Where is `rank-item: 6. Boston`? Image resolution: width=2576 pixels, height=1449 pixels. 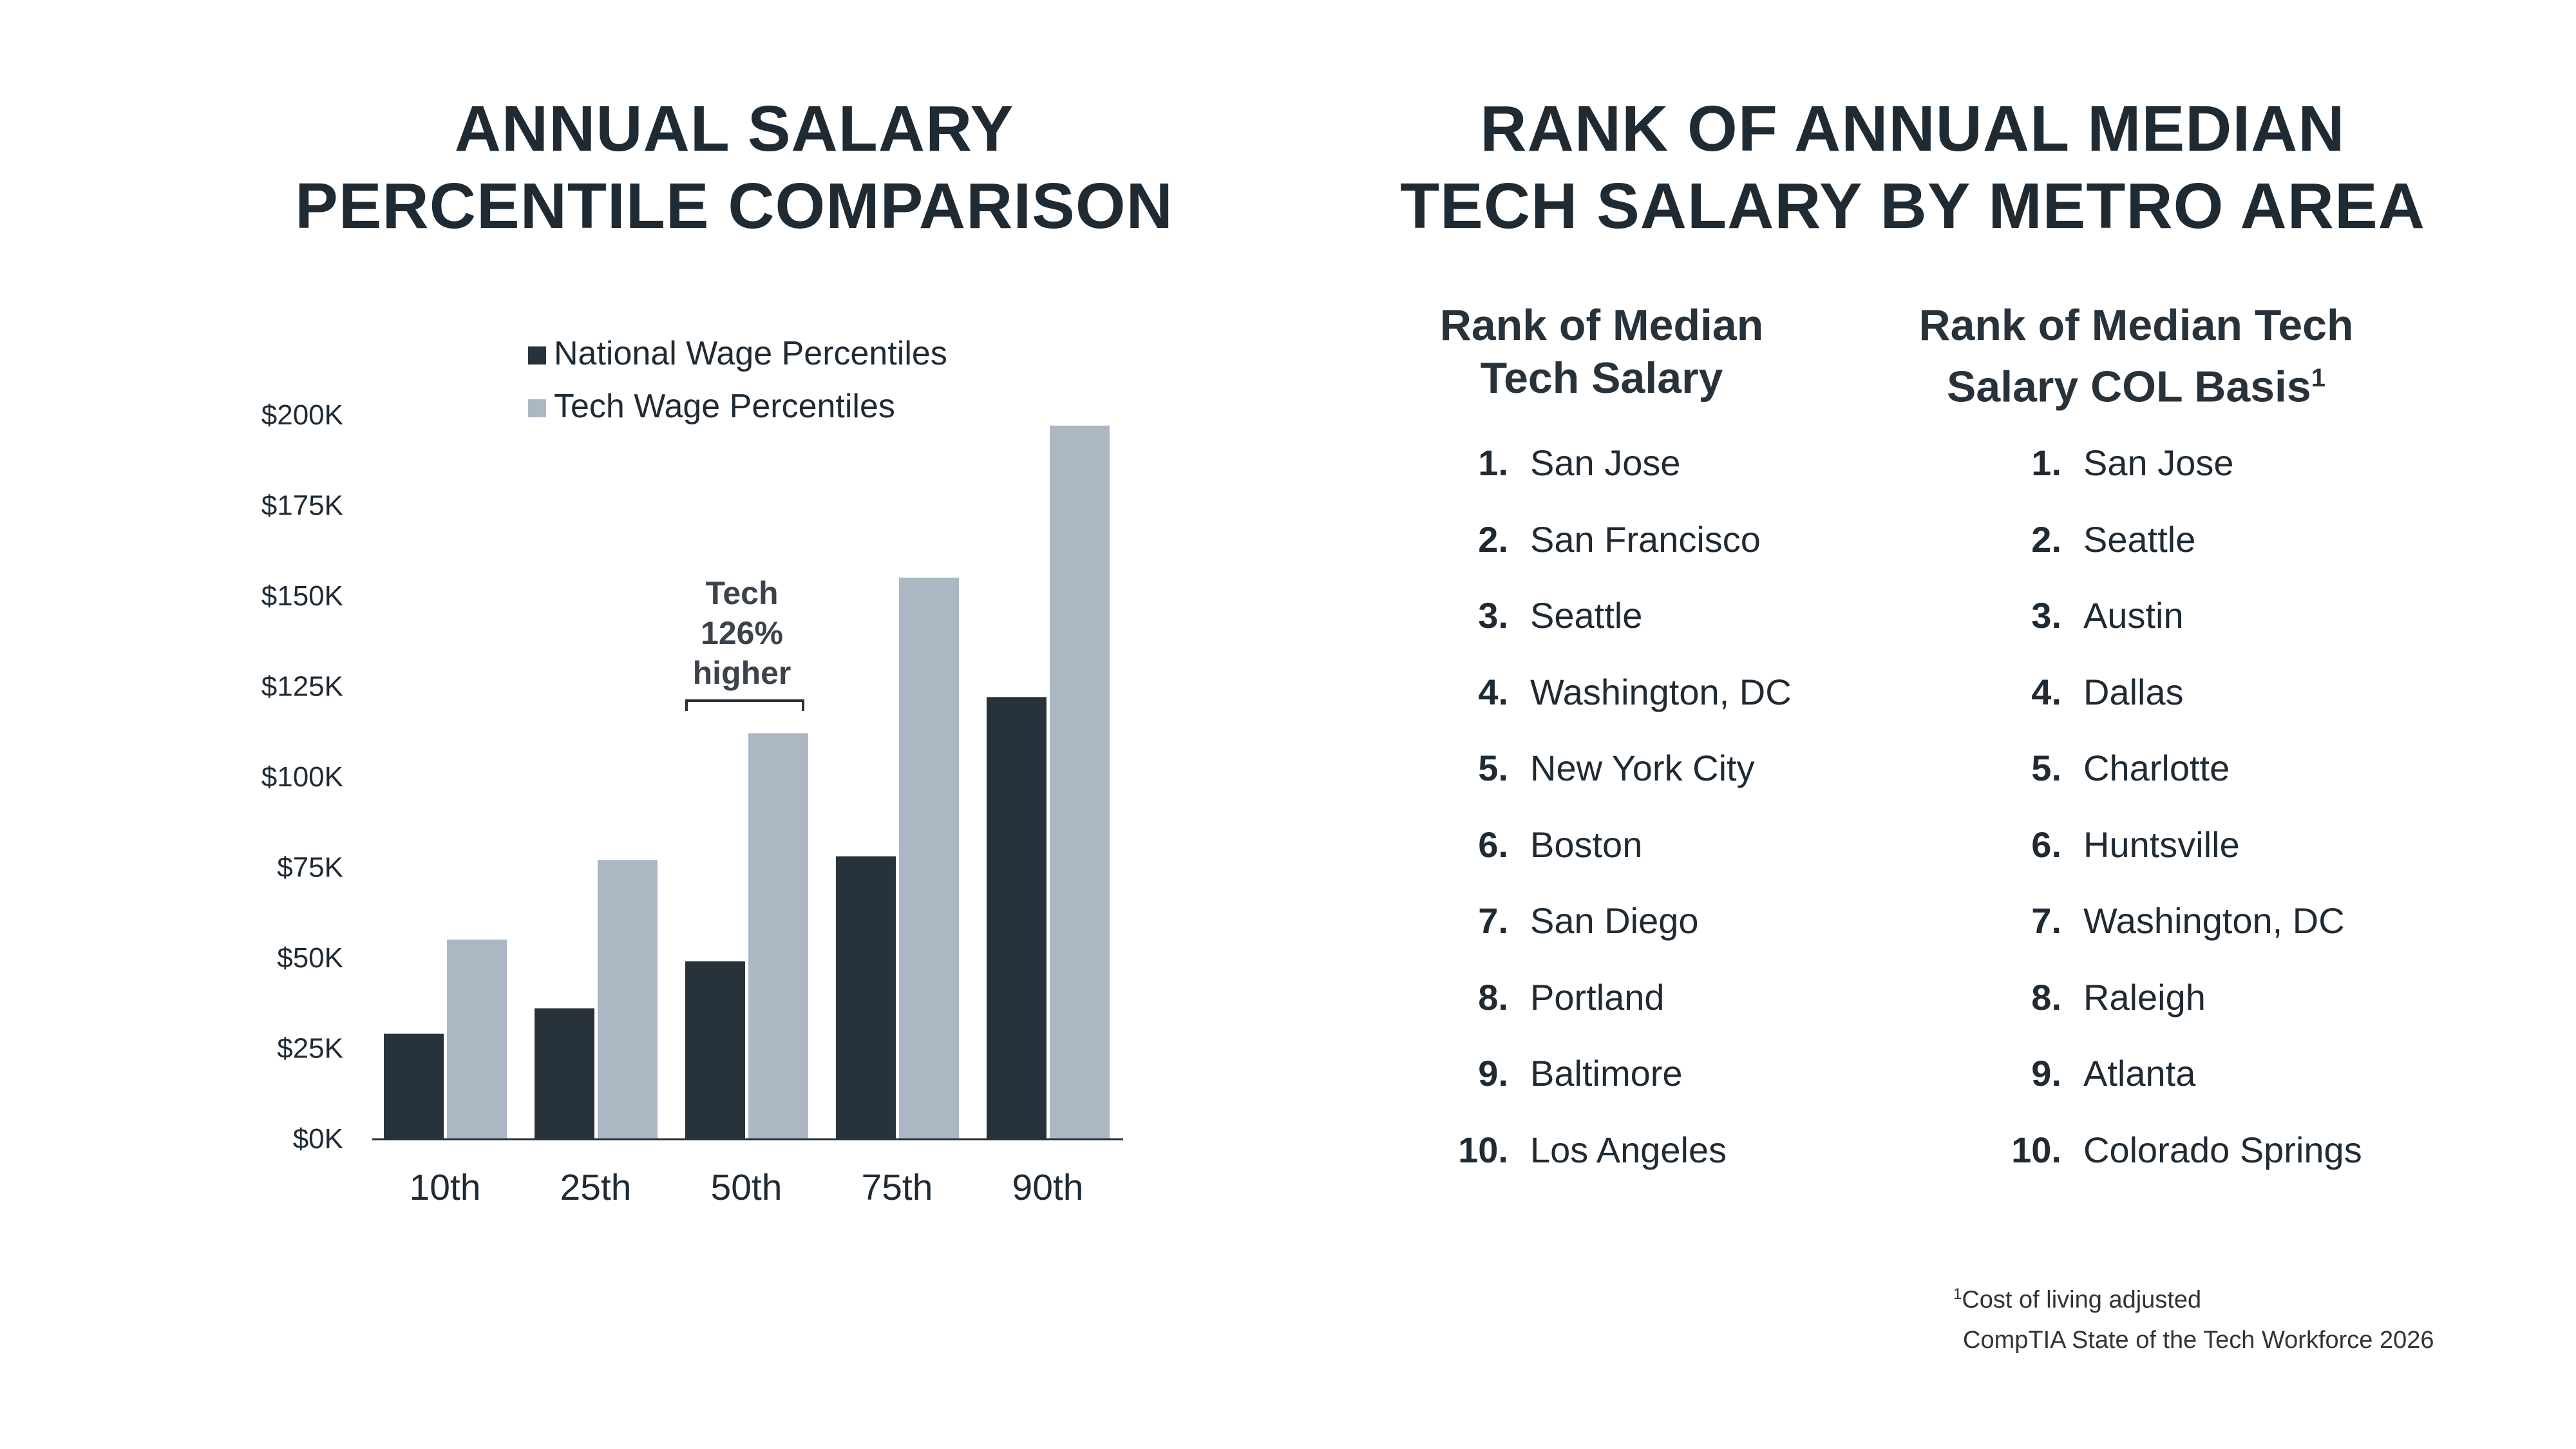
rank-item: 6. Boston is located at coordinates (1753, 845).